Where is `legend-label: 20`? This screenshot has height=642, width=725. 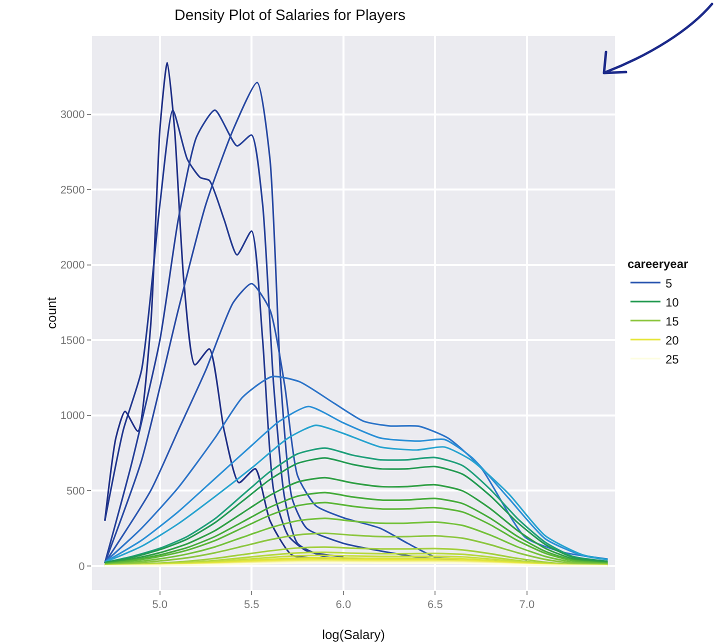 legend-label: 20 is located at coordinates (672, 340).